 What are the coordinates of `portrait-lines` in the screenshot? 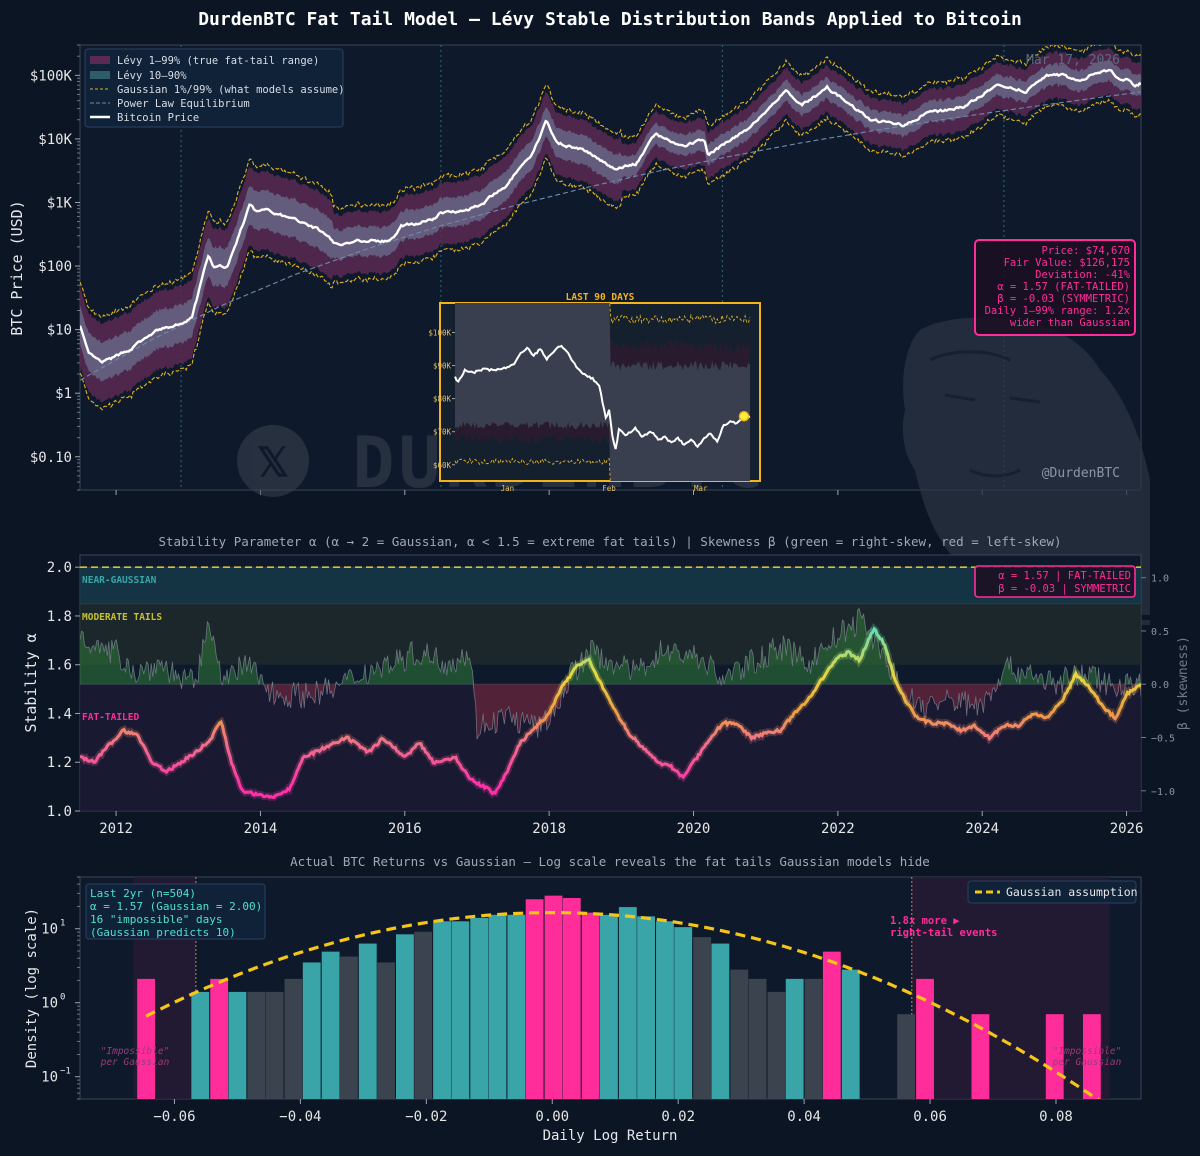 It's located at (985, 414).